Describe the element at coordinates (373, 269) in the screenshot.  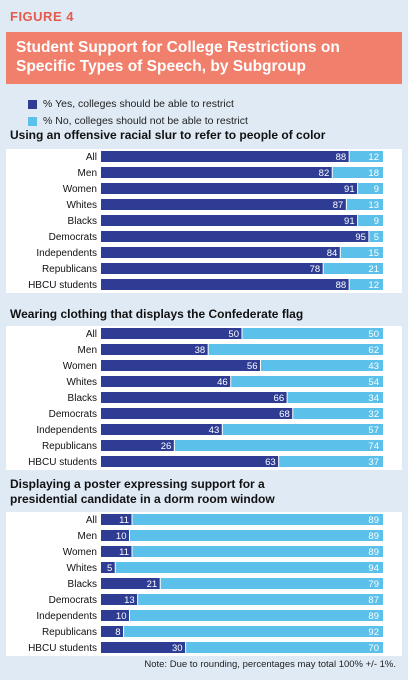
I see `value-label-no: 21` at that location.